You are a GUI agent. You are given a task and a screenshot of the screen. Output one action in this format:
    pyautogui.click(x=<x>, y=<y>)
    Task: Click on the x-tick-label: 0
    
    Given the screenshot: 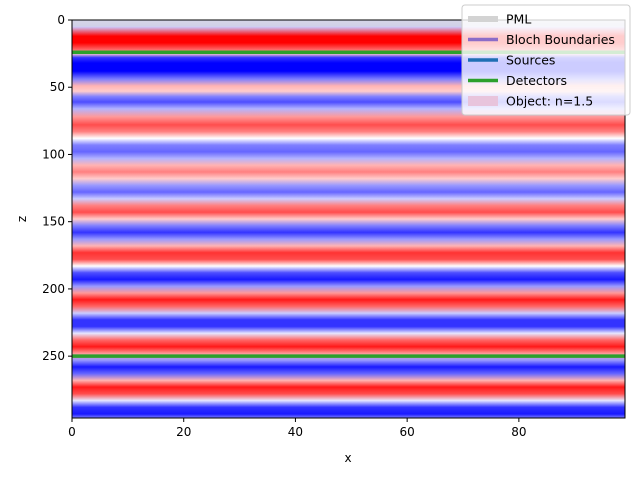 What is the action you would take?
    pyautogui.click(x=72, y=432)
    